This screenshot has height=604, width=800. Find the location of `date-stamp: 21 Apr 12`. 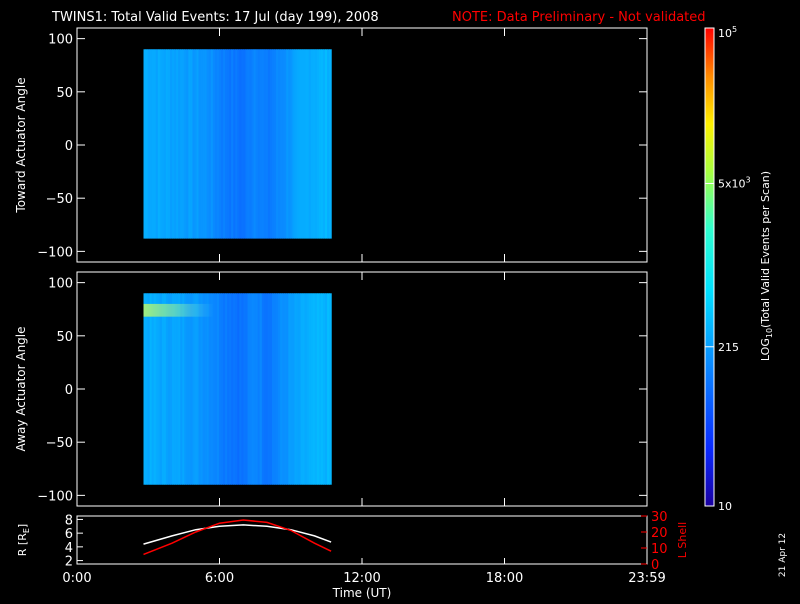

date-stamp: 21 Apr 12 is located at coordinates (783, 555).